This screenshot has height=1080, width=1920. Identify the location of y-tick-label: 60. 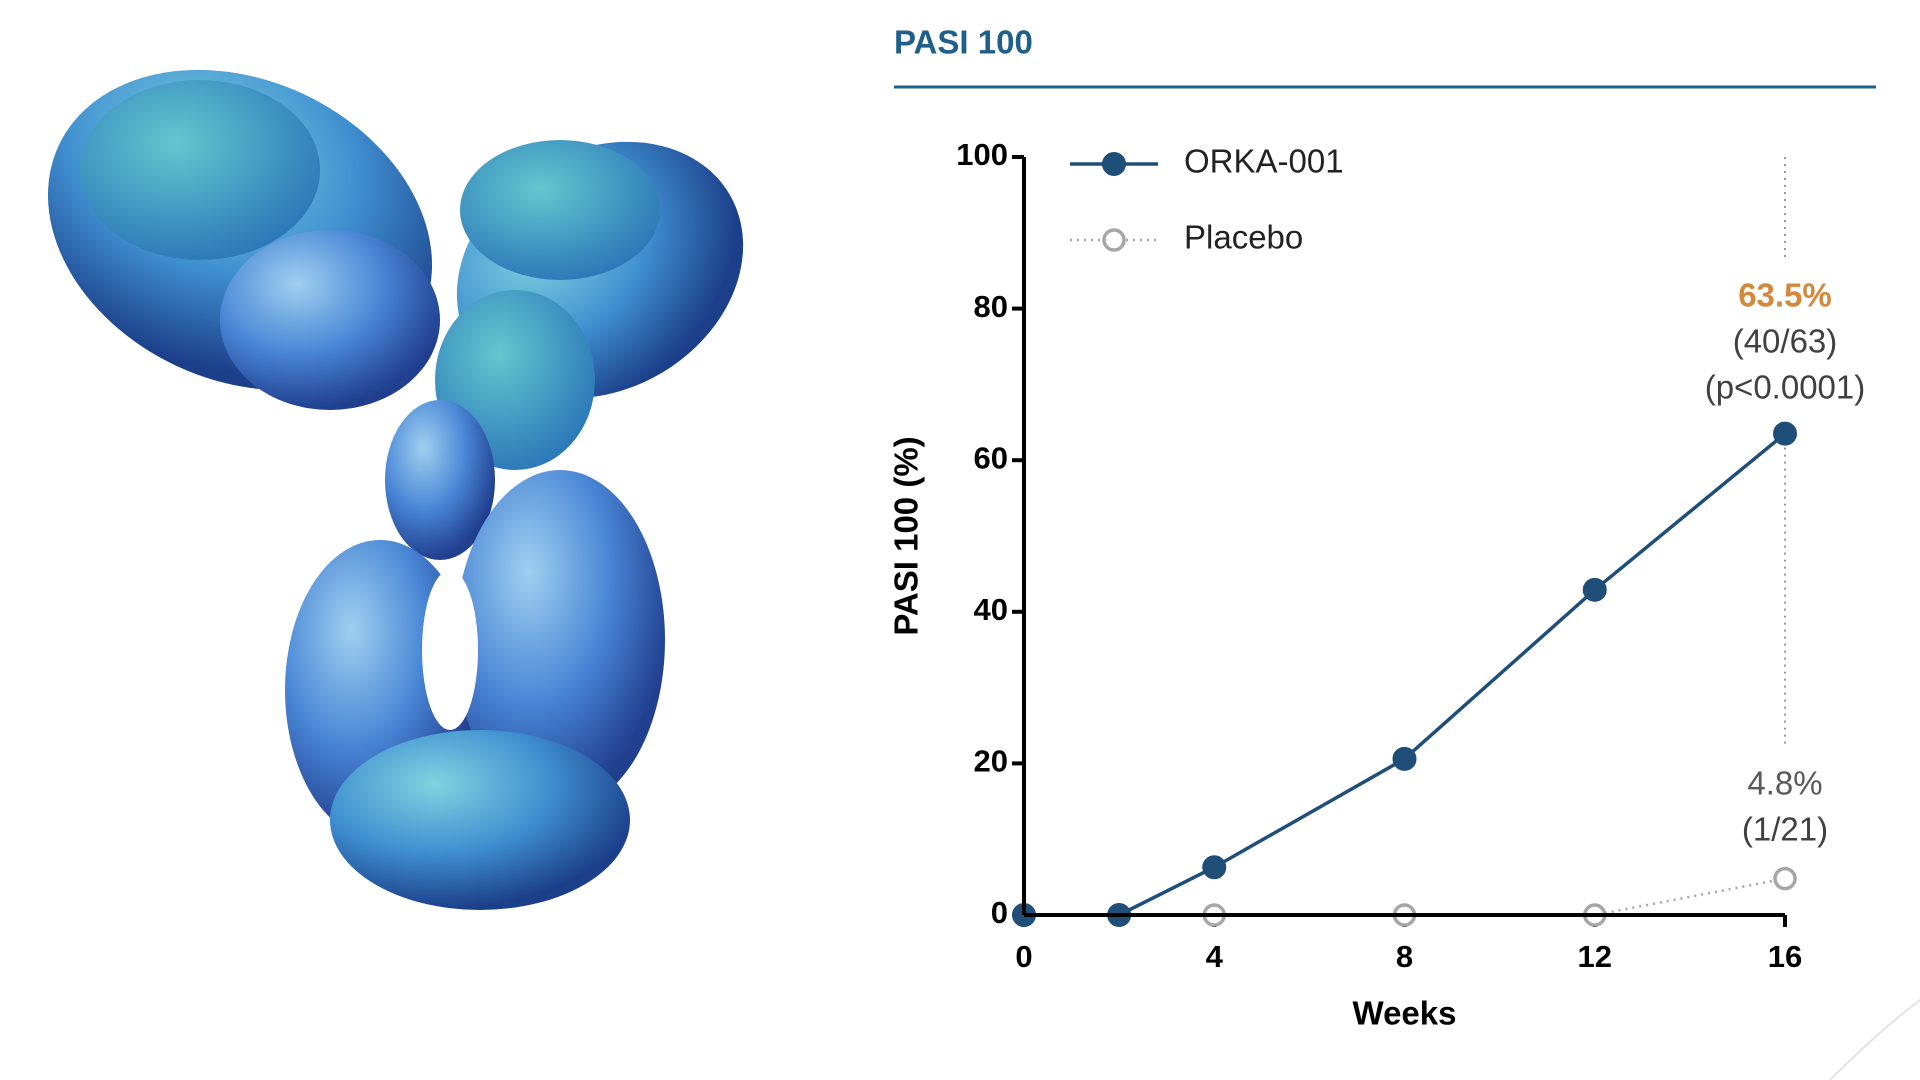
(991, 457).